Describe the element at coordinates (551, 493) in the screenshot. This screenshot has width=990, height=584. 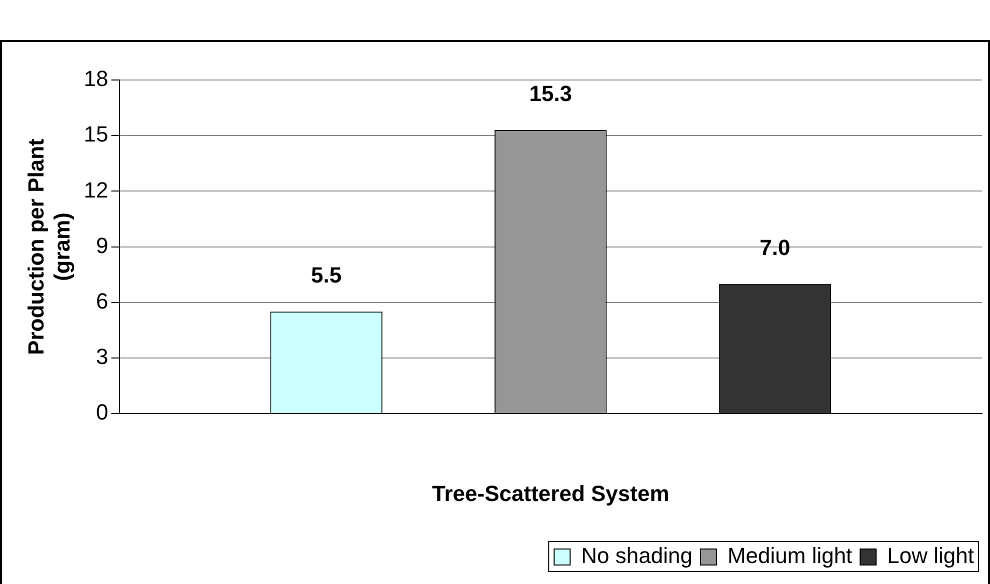
I see `x-axis-title: Tree-Scattered System` at that location.